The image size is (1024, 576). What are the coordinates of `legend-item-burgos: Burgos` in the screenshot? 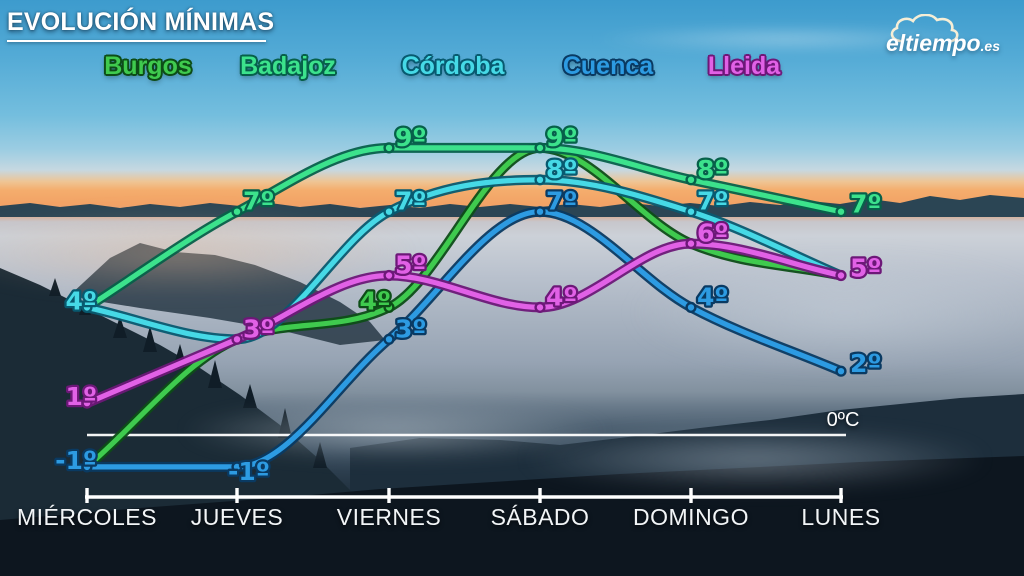 It's located at (148, 66).